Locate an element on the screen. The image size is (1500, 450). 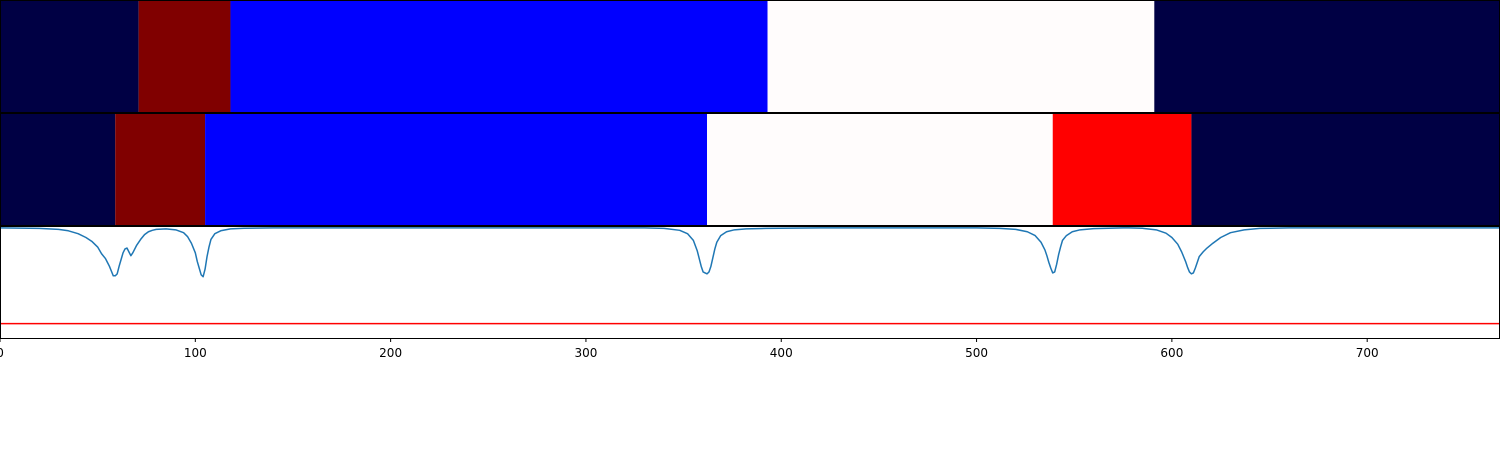
x-axis: 0 100 200 300 400 500 600 700 is located at coordinates (689, 349).